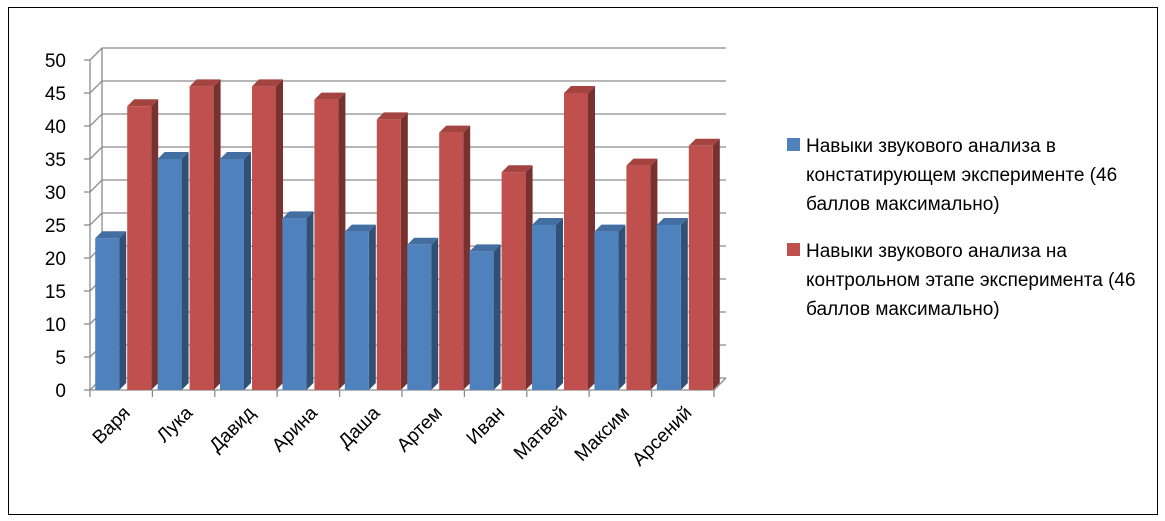 The width and height of the screenshot is (1165, 521). What do you see at coordinates (720, 384) in the screenshot?
I see `floor-right-edge` at bounding box center [720, 384].